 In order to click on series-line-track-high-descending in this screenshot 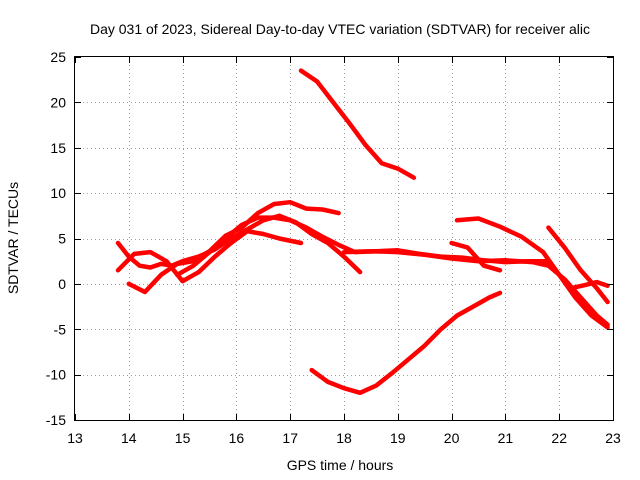, I will do `click(357, 124)`.